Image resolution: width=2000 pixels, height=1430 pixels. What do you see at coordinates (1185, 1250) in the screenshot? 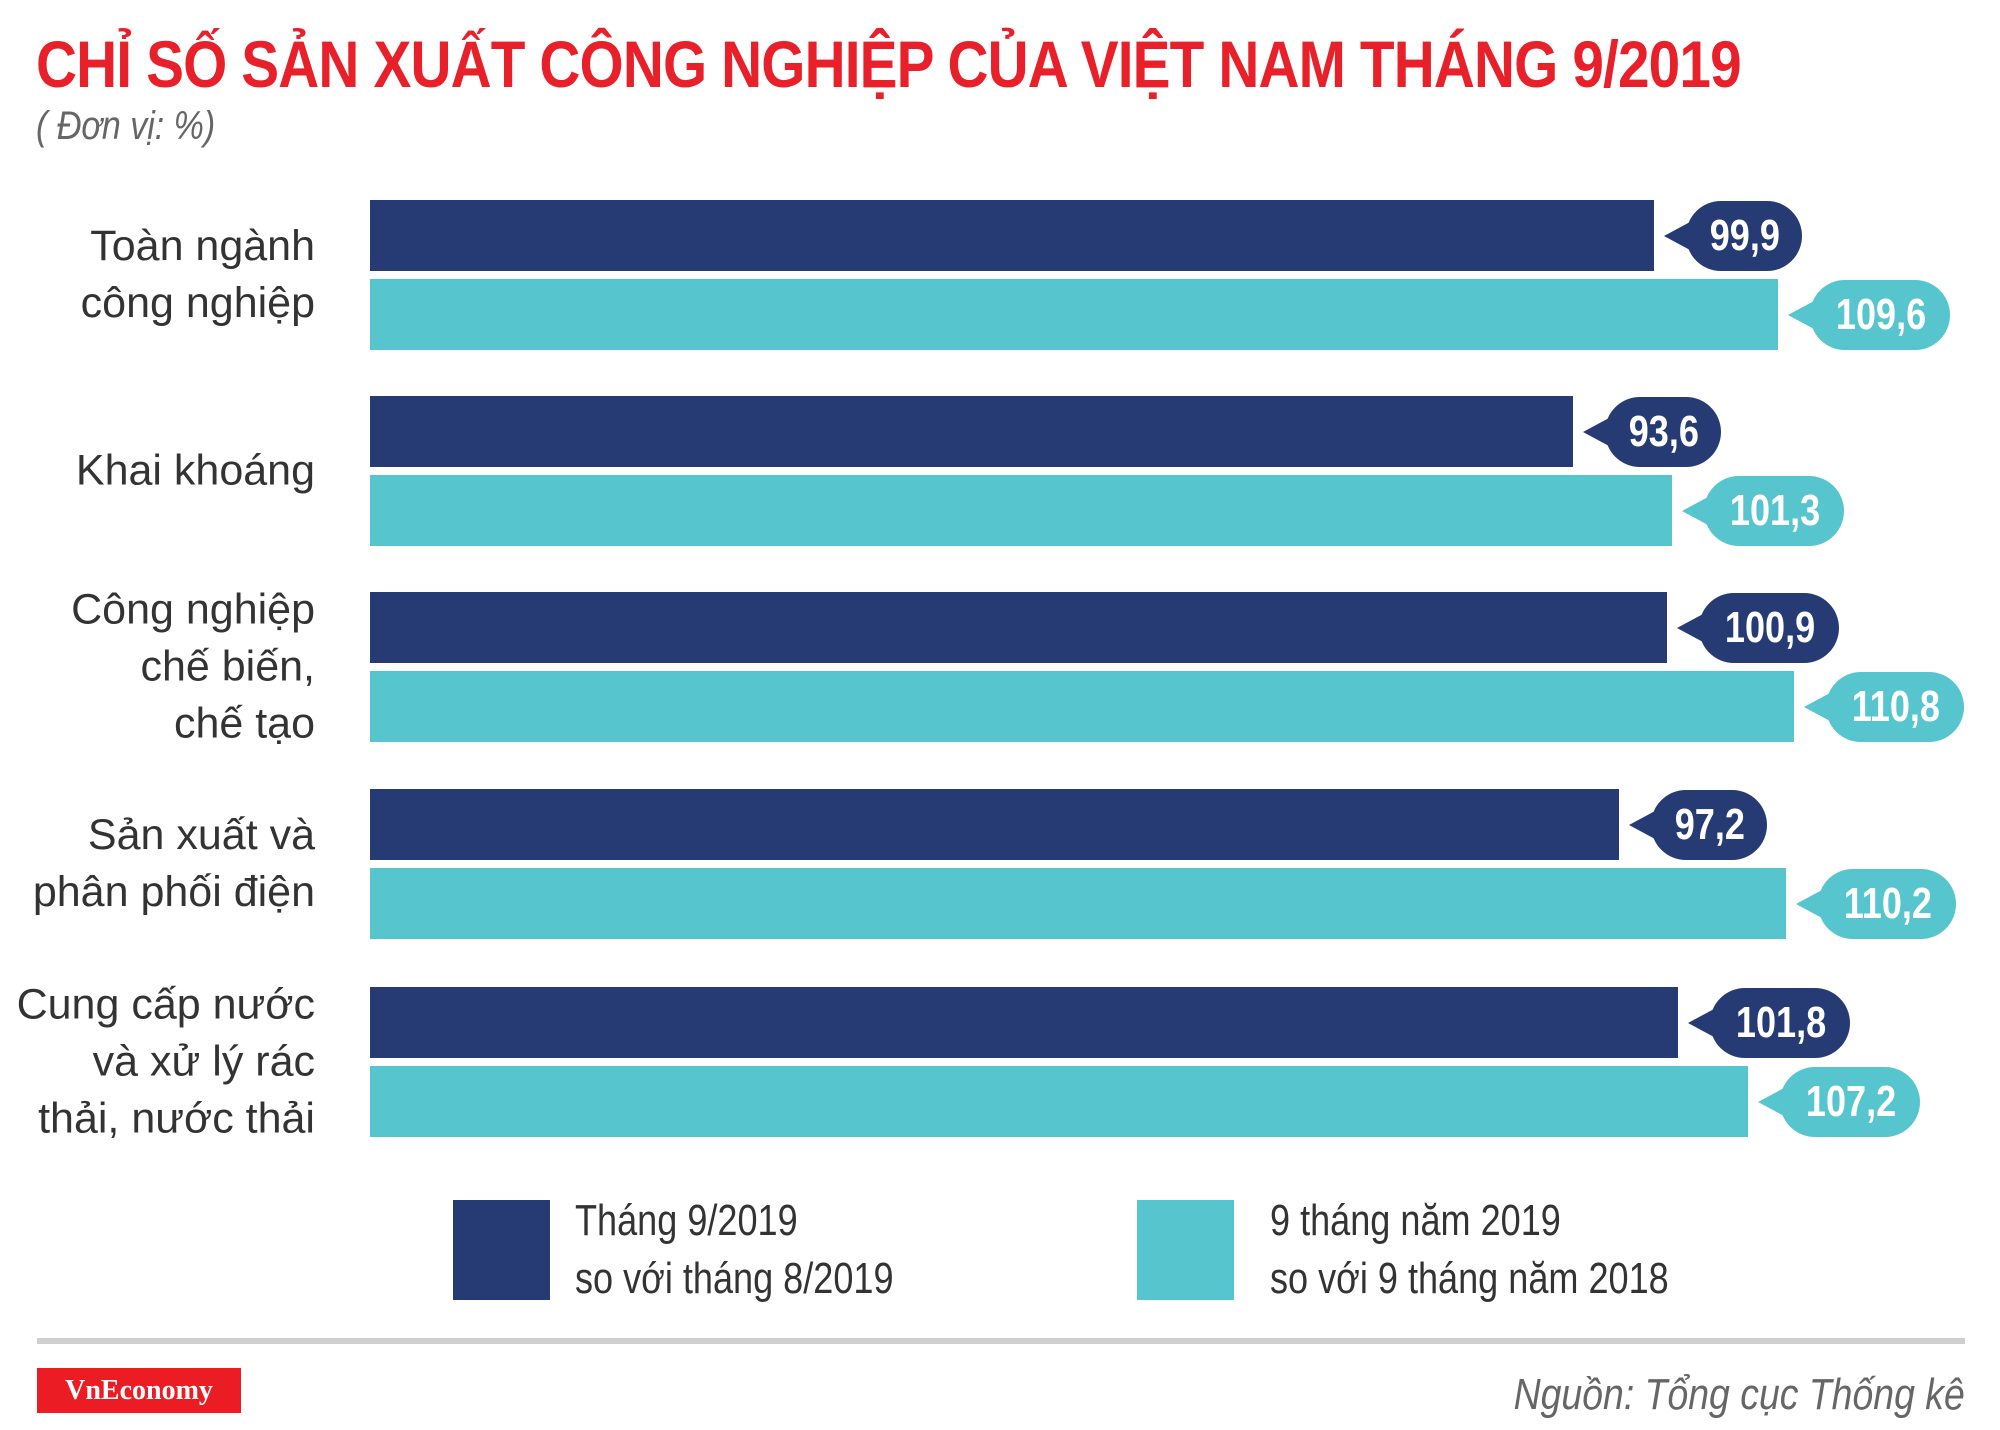
I see `legend-swatch-ytd` at bounding box center [1185, 1250].